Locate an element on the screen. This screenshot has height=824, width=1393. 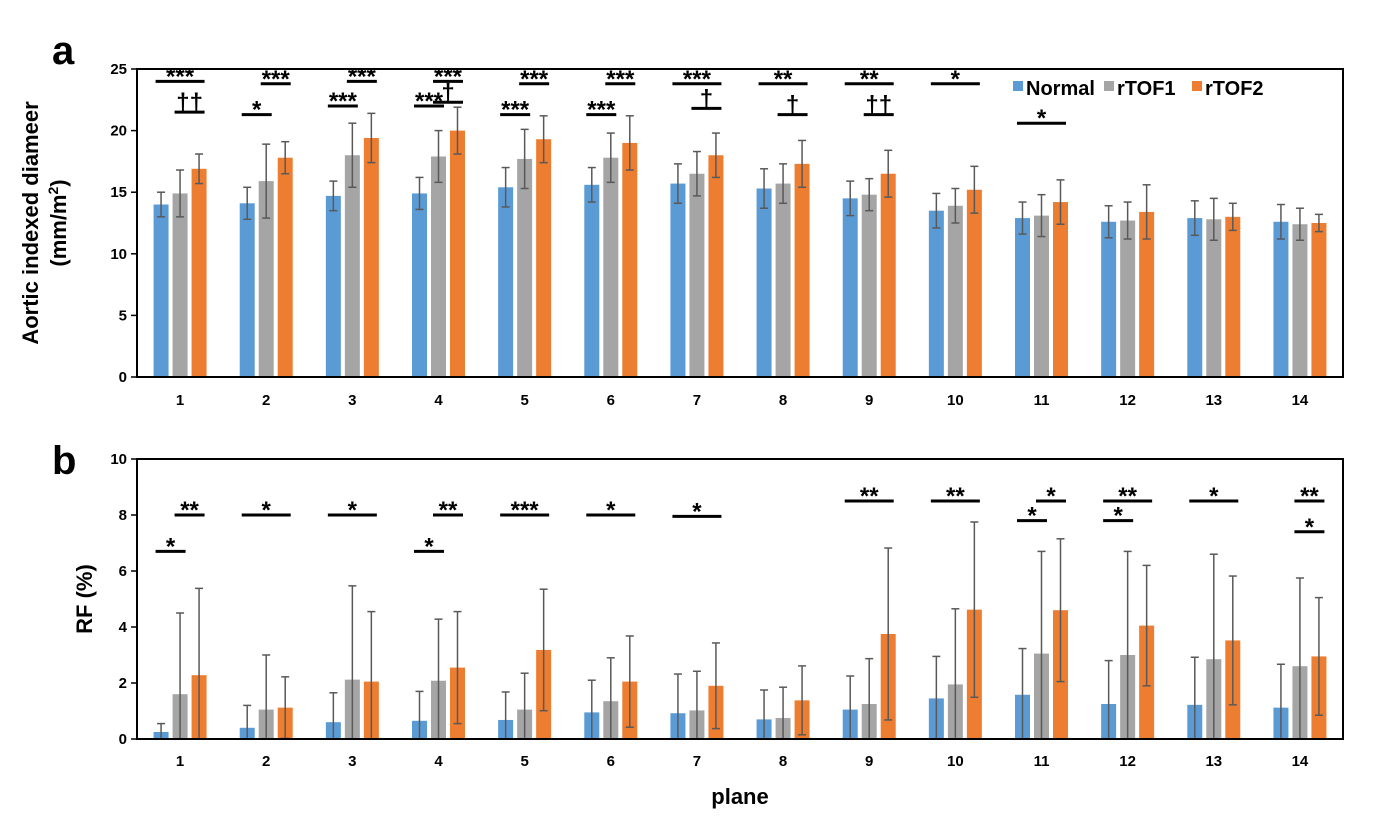
y-tick-label: 4 is located at coordinates (123, 627).